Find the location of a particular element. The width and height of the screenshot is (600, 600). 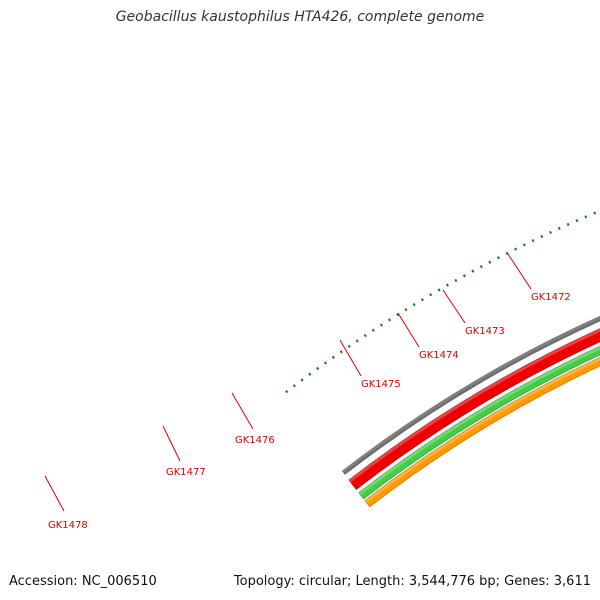

genome-backbone is located at coordinates (470, 395).